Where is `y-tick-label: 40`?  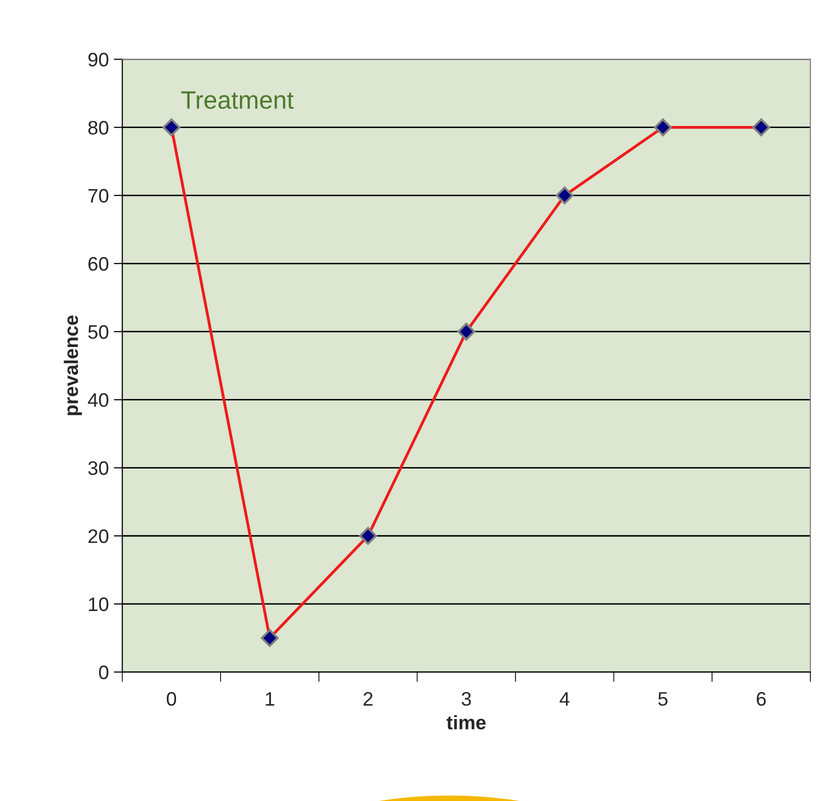
y-tick-label: 40 is located at coordinates (98, 400).